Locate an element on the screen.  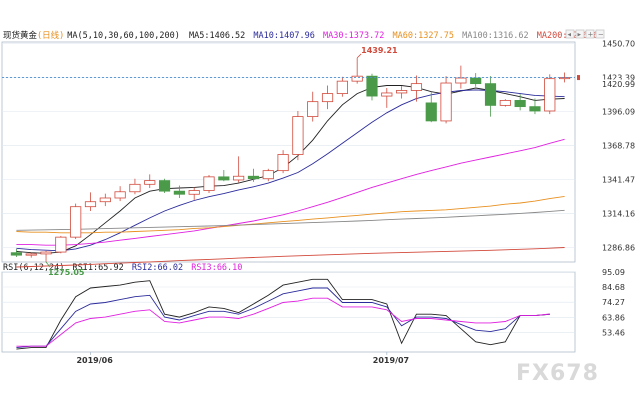
ma30-name: MA30 is located at coordinates (333, 36).